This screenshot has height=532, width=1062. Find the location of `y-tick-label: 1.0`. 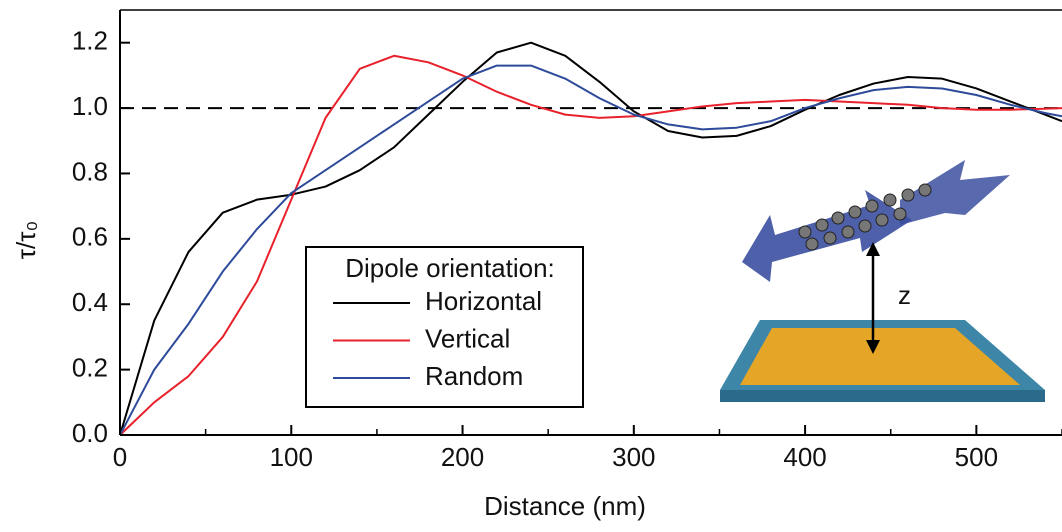

y-tick-label: 1.0 is located at coordinates (90, 106).